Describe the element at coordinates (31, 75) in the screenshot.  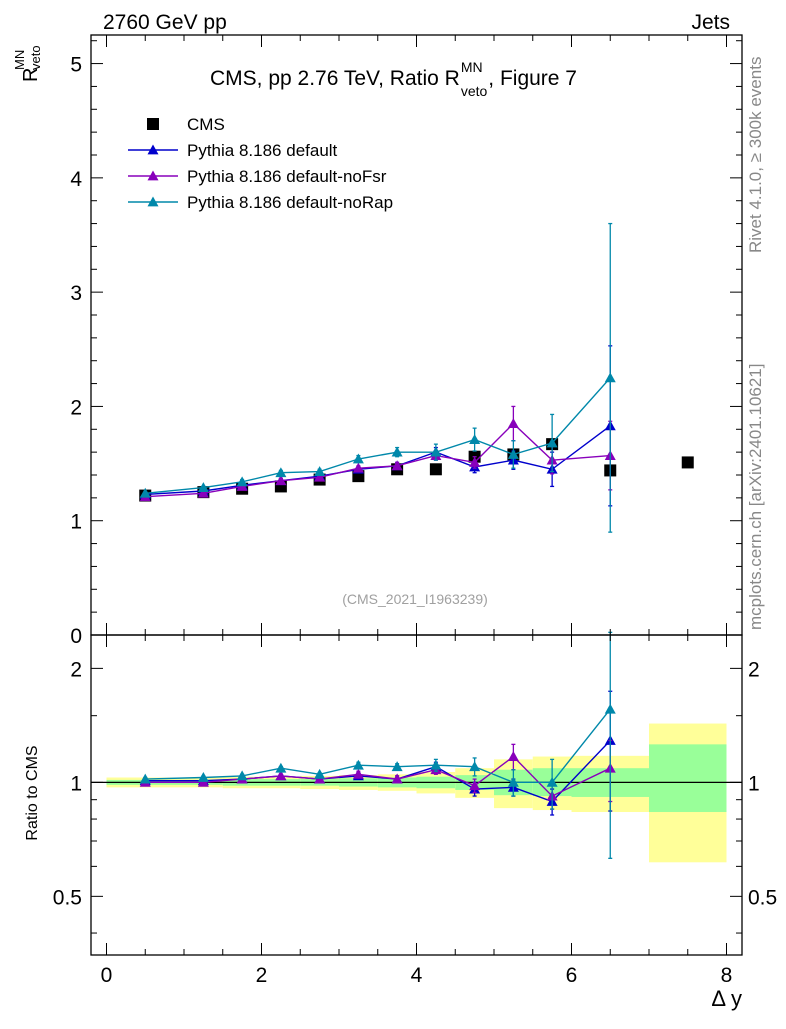
I see `svg-text: R` at that location.